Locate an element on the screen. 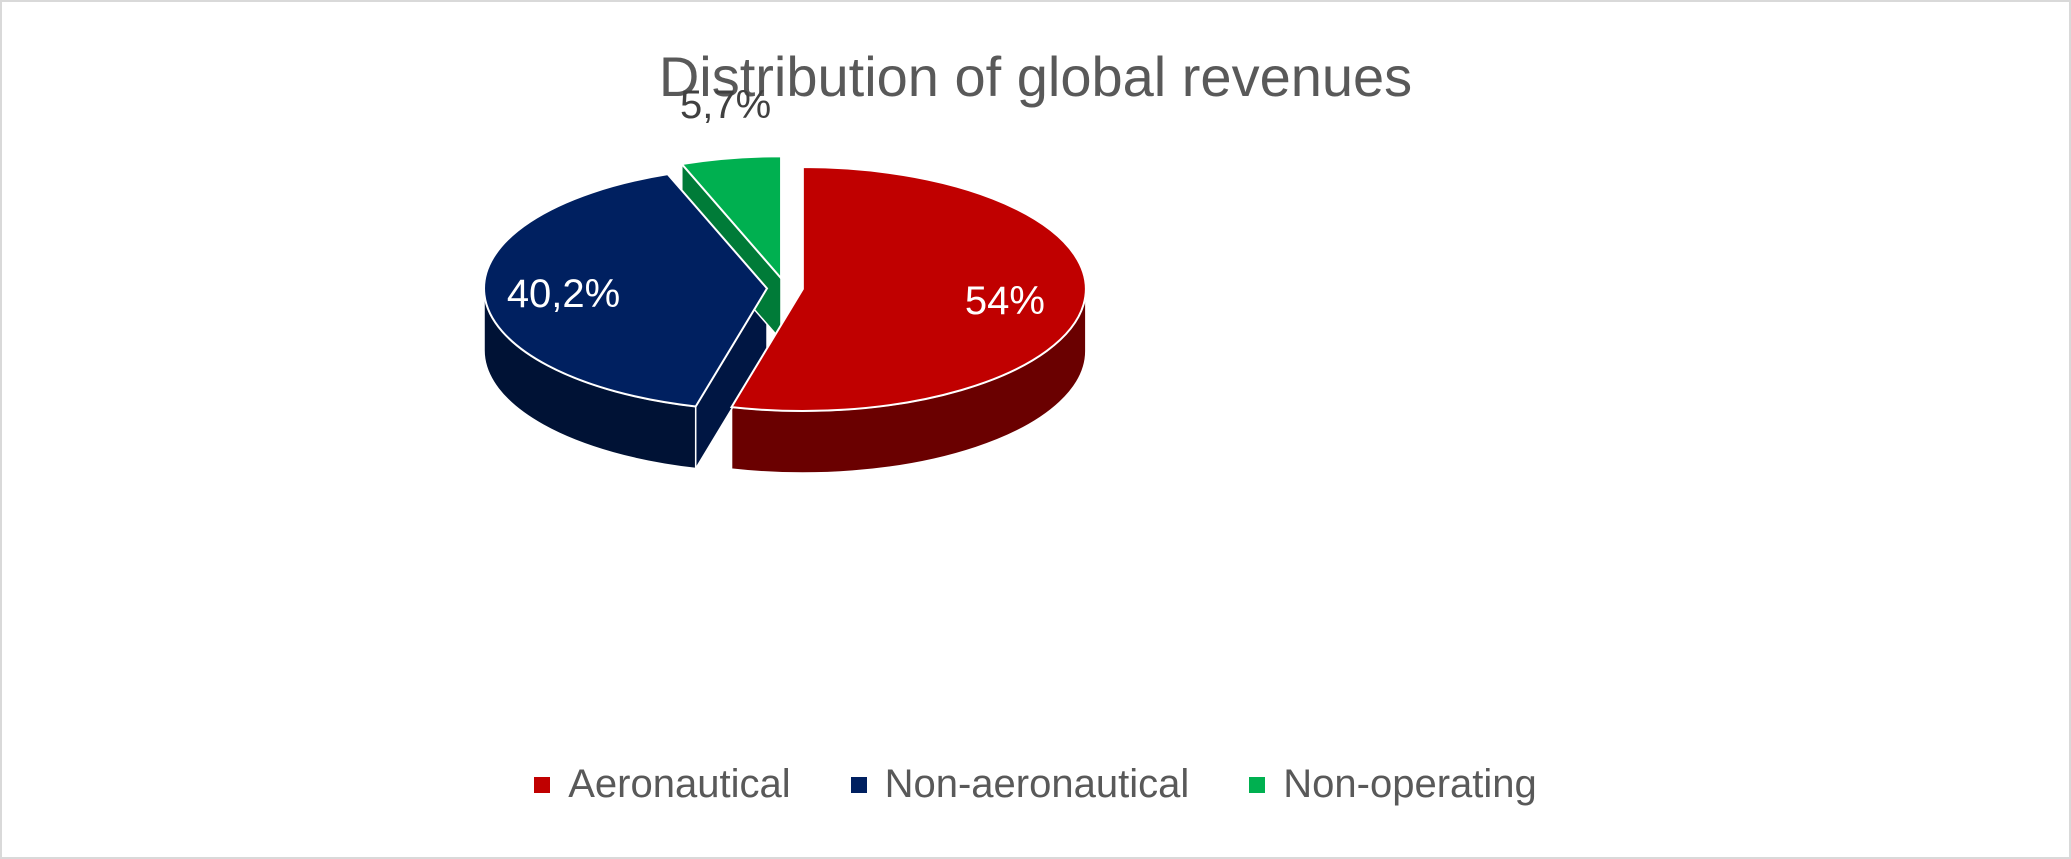  data-label-aeronautical: 54% is located at coordinates (1005, 301).